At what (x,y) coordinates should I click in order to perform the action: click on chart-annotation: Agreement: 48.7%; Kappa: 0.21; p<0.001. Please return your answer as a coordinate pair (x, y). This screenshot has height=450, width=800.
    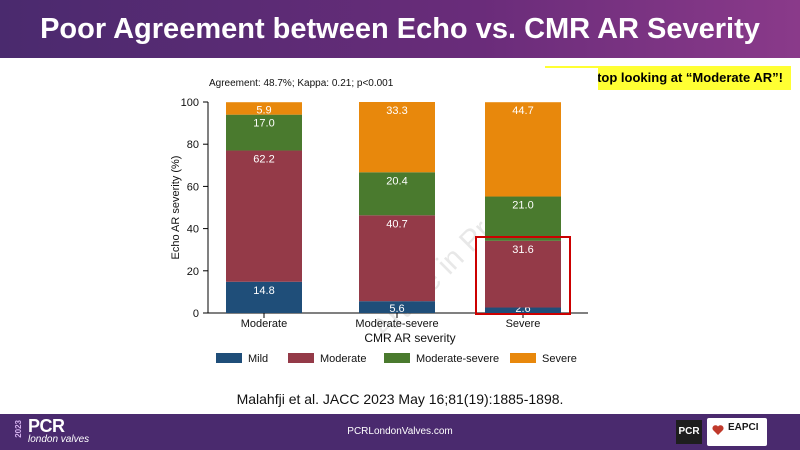
    Looking at the image, I should click on (301, 83).